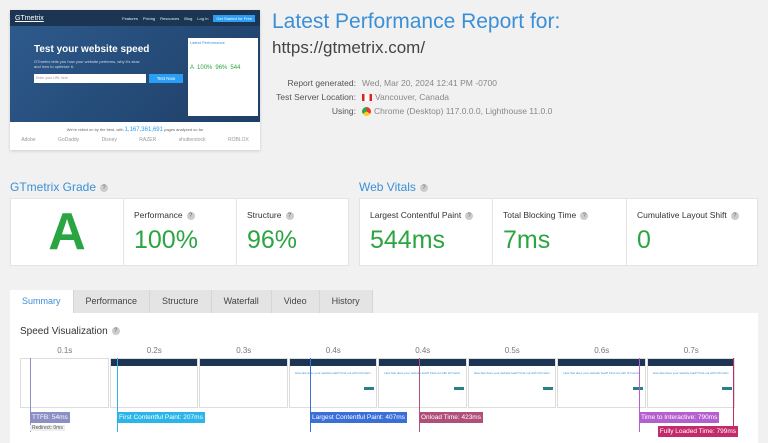 This screenshot has width=768, height=443. I want to click on mini-value: 544, so click(235, 68).